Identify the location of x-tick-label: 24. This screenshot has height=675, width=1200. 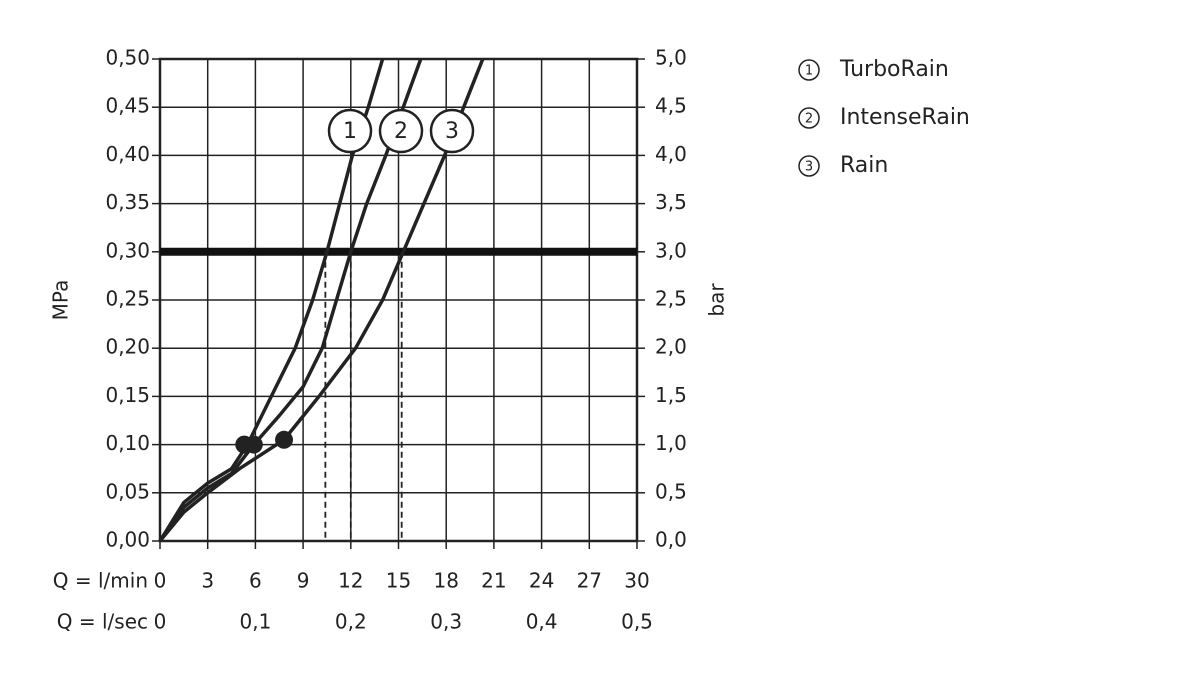
(541, 581).